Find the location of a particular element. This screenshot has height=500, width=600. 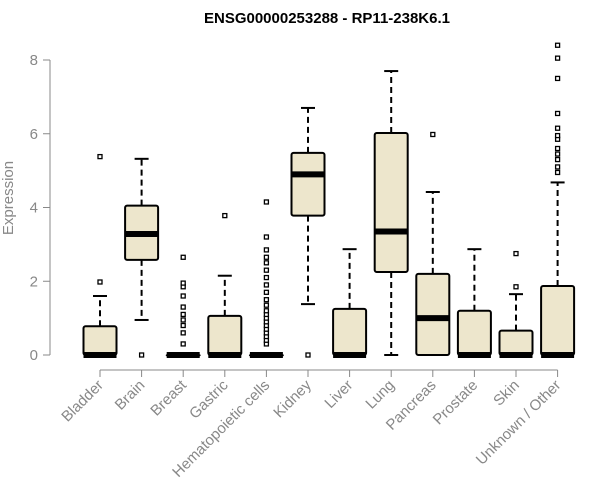

y-tick-label: 8 is located at coordinates (34, 60).